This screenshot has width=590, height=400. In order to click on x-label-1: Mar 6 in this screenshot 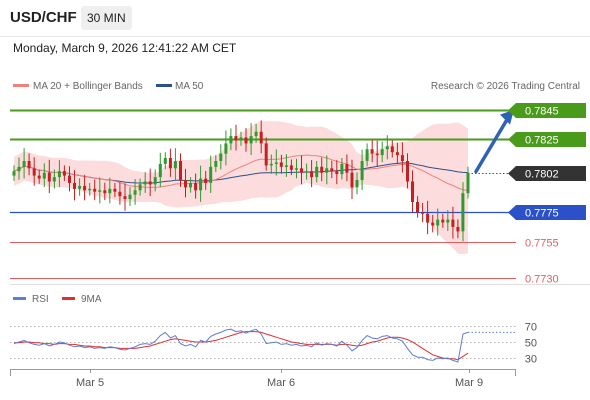, I will do `click(281, 383)`.